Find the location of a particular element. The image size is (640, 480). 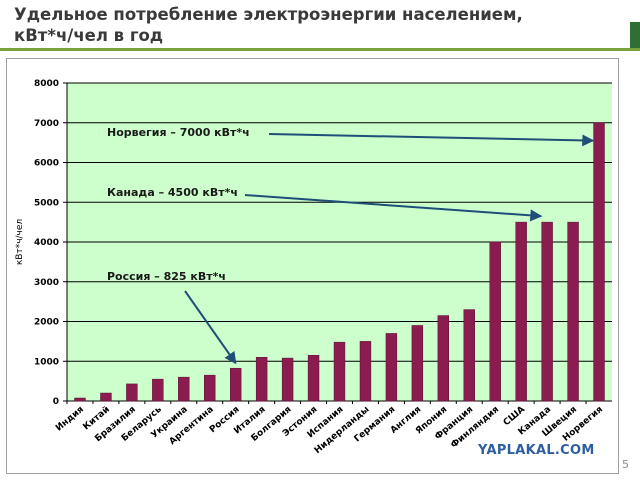

y-tick-label-1: 1000 is located at coordinates (46, 362).